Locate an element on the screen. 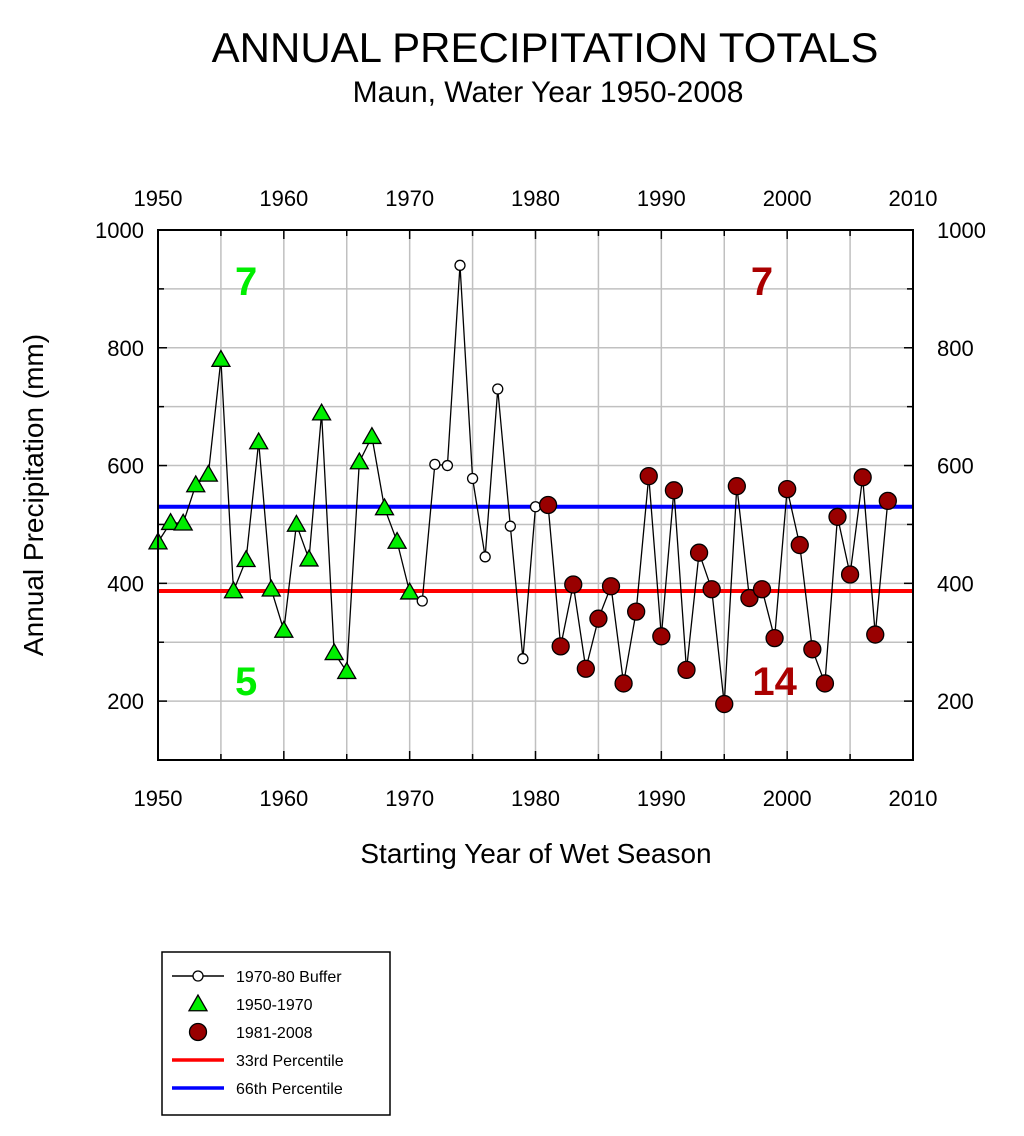 Image resolution: width=1024 pixels, height=1136 pixels. x-tick-label-top: 1960 is located at coordinates (283, 198).